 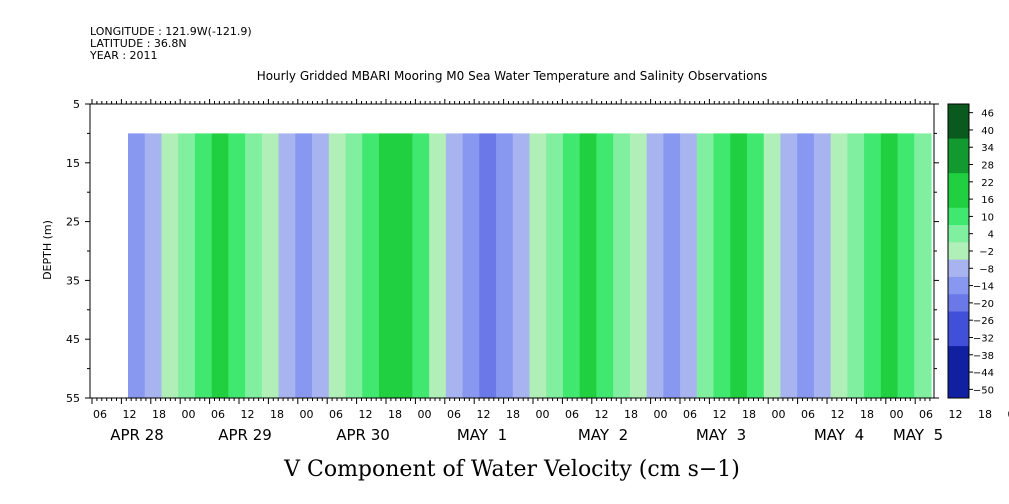 I want to click on x-date-label: APR 30, so click(x=363, y=435).